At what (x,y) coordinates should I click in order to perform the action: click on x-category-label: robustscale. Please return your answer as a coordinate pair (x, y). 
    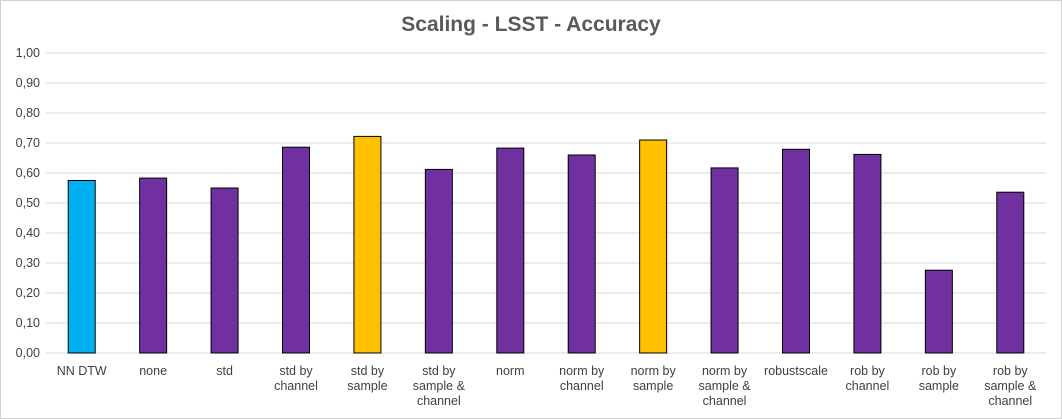
    Looking at the image, I should click on (796, 371).